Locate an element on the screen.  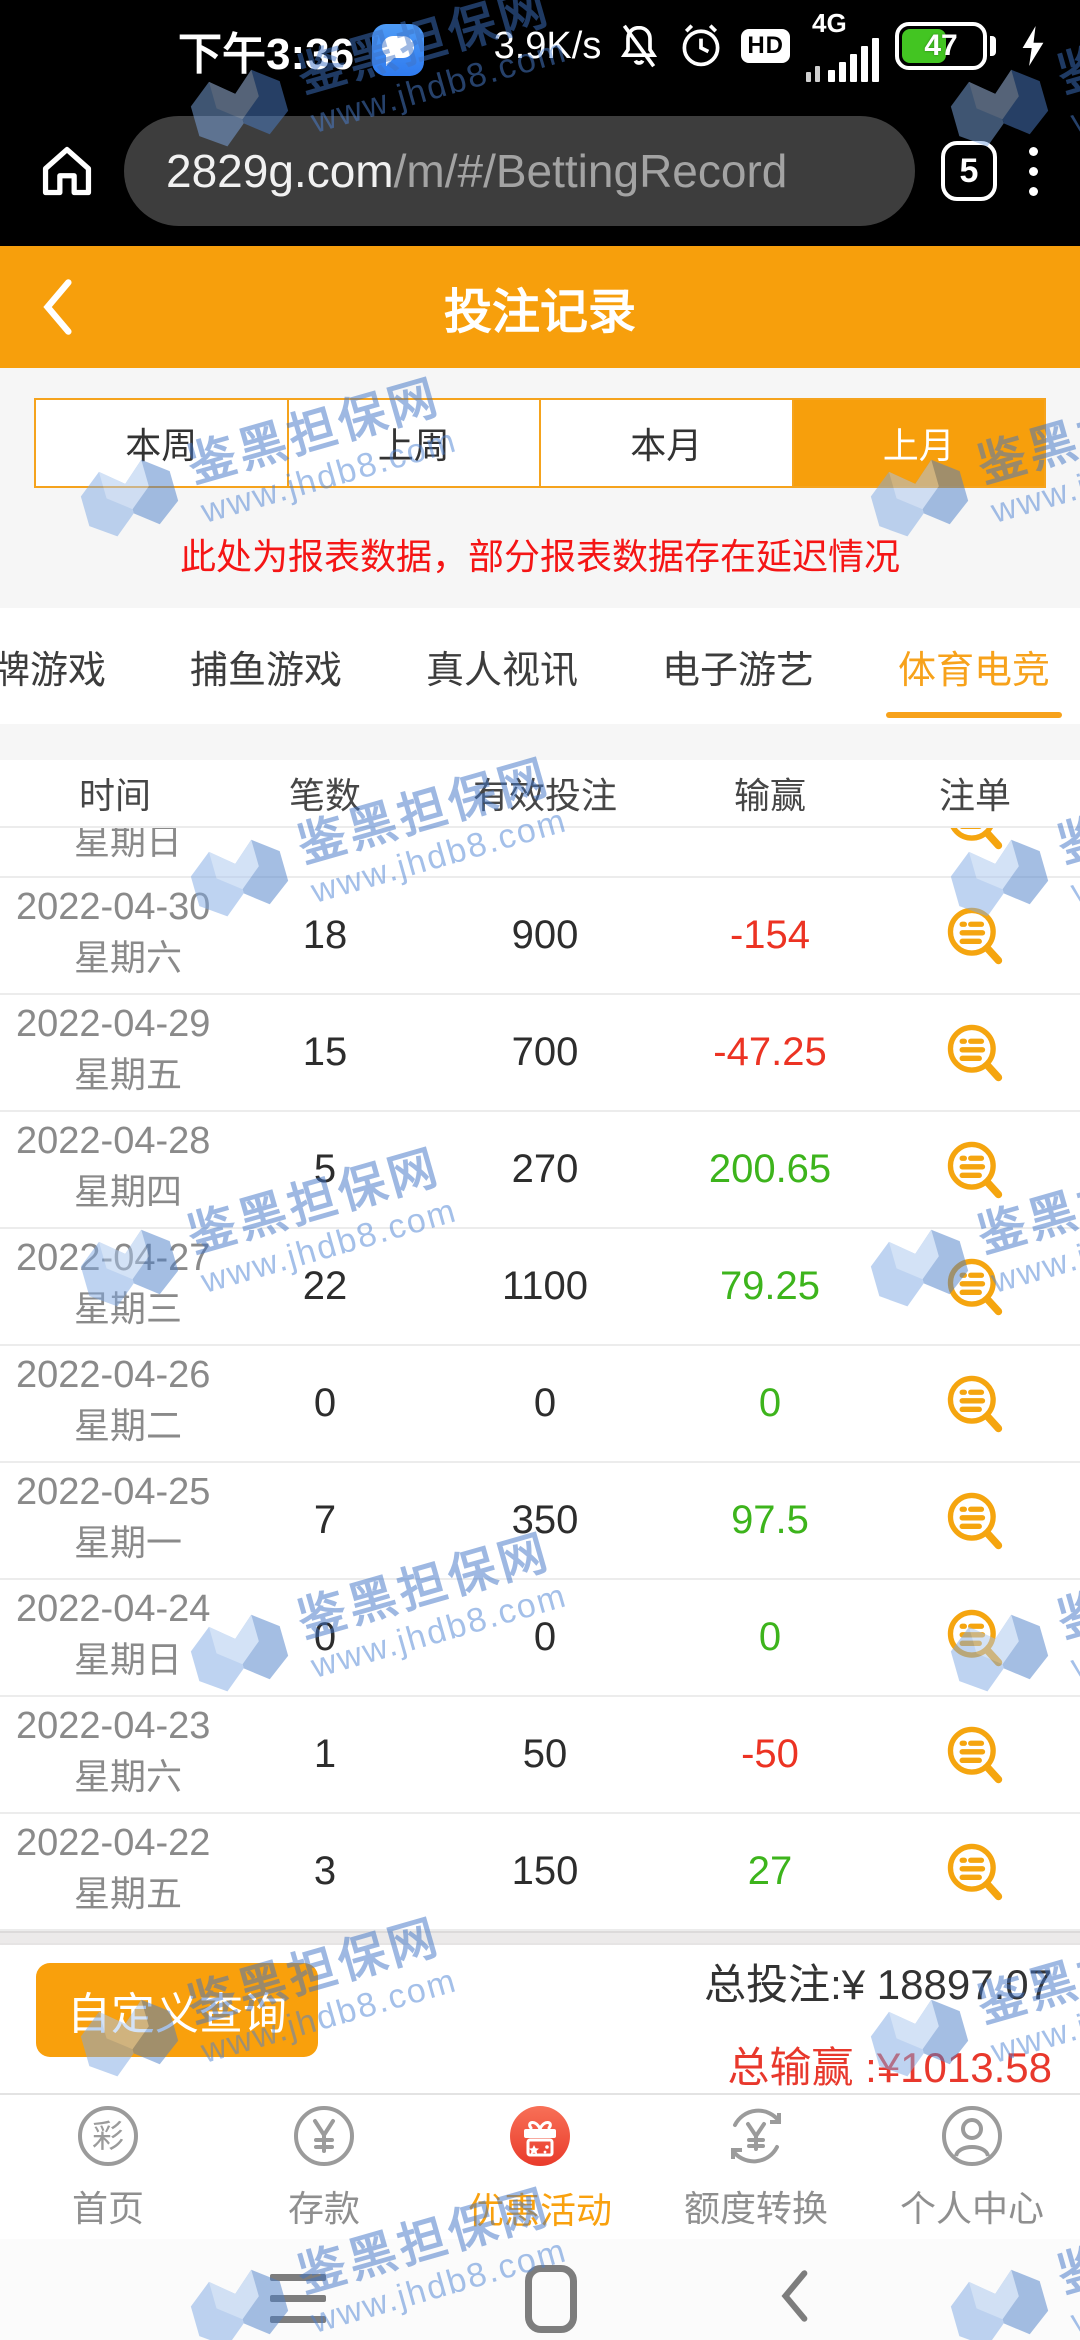
period-tab-bar: 本周 上周 本月 上月 is located at coordinates (540, 443).